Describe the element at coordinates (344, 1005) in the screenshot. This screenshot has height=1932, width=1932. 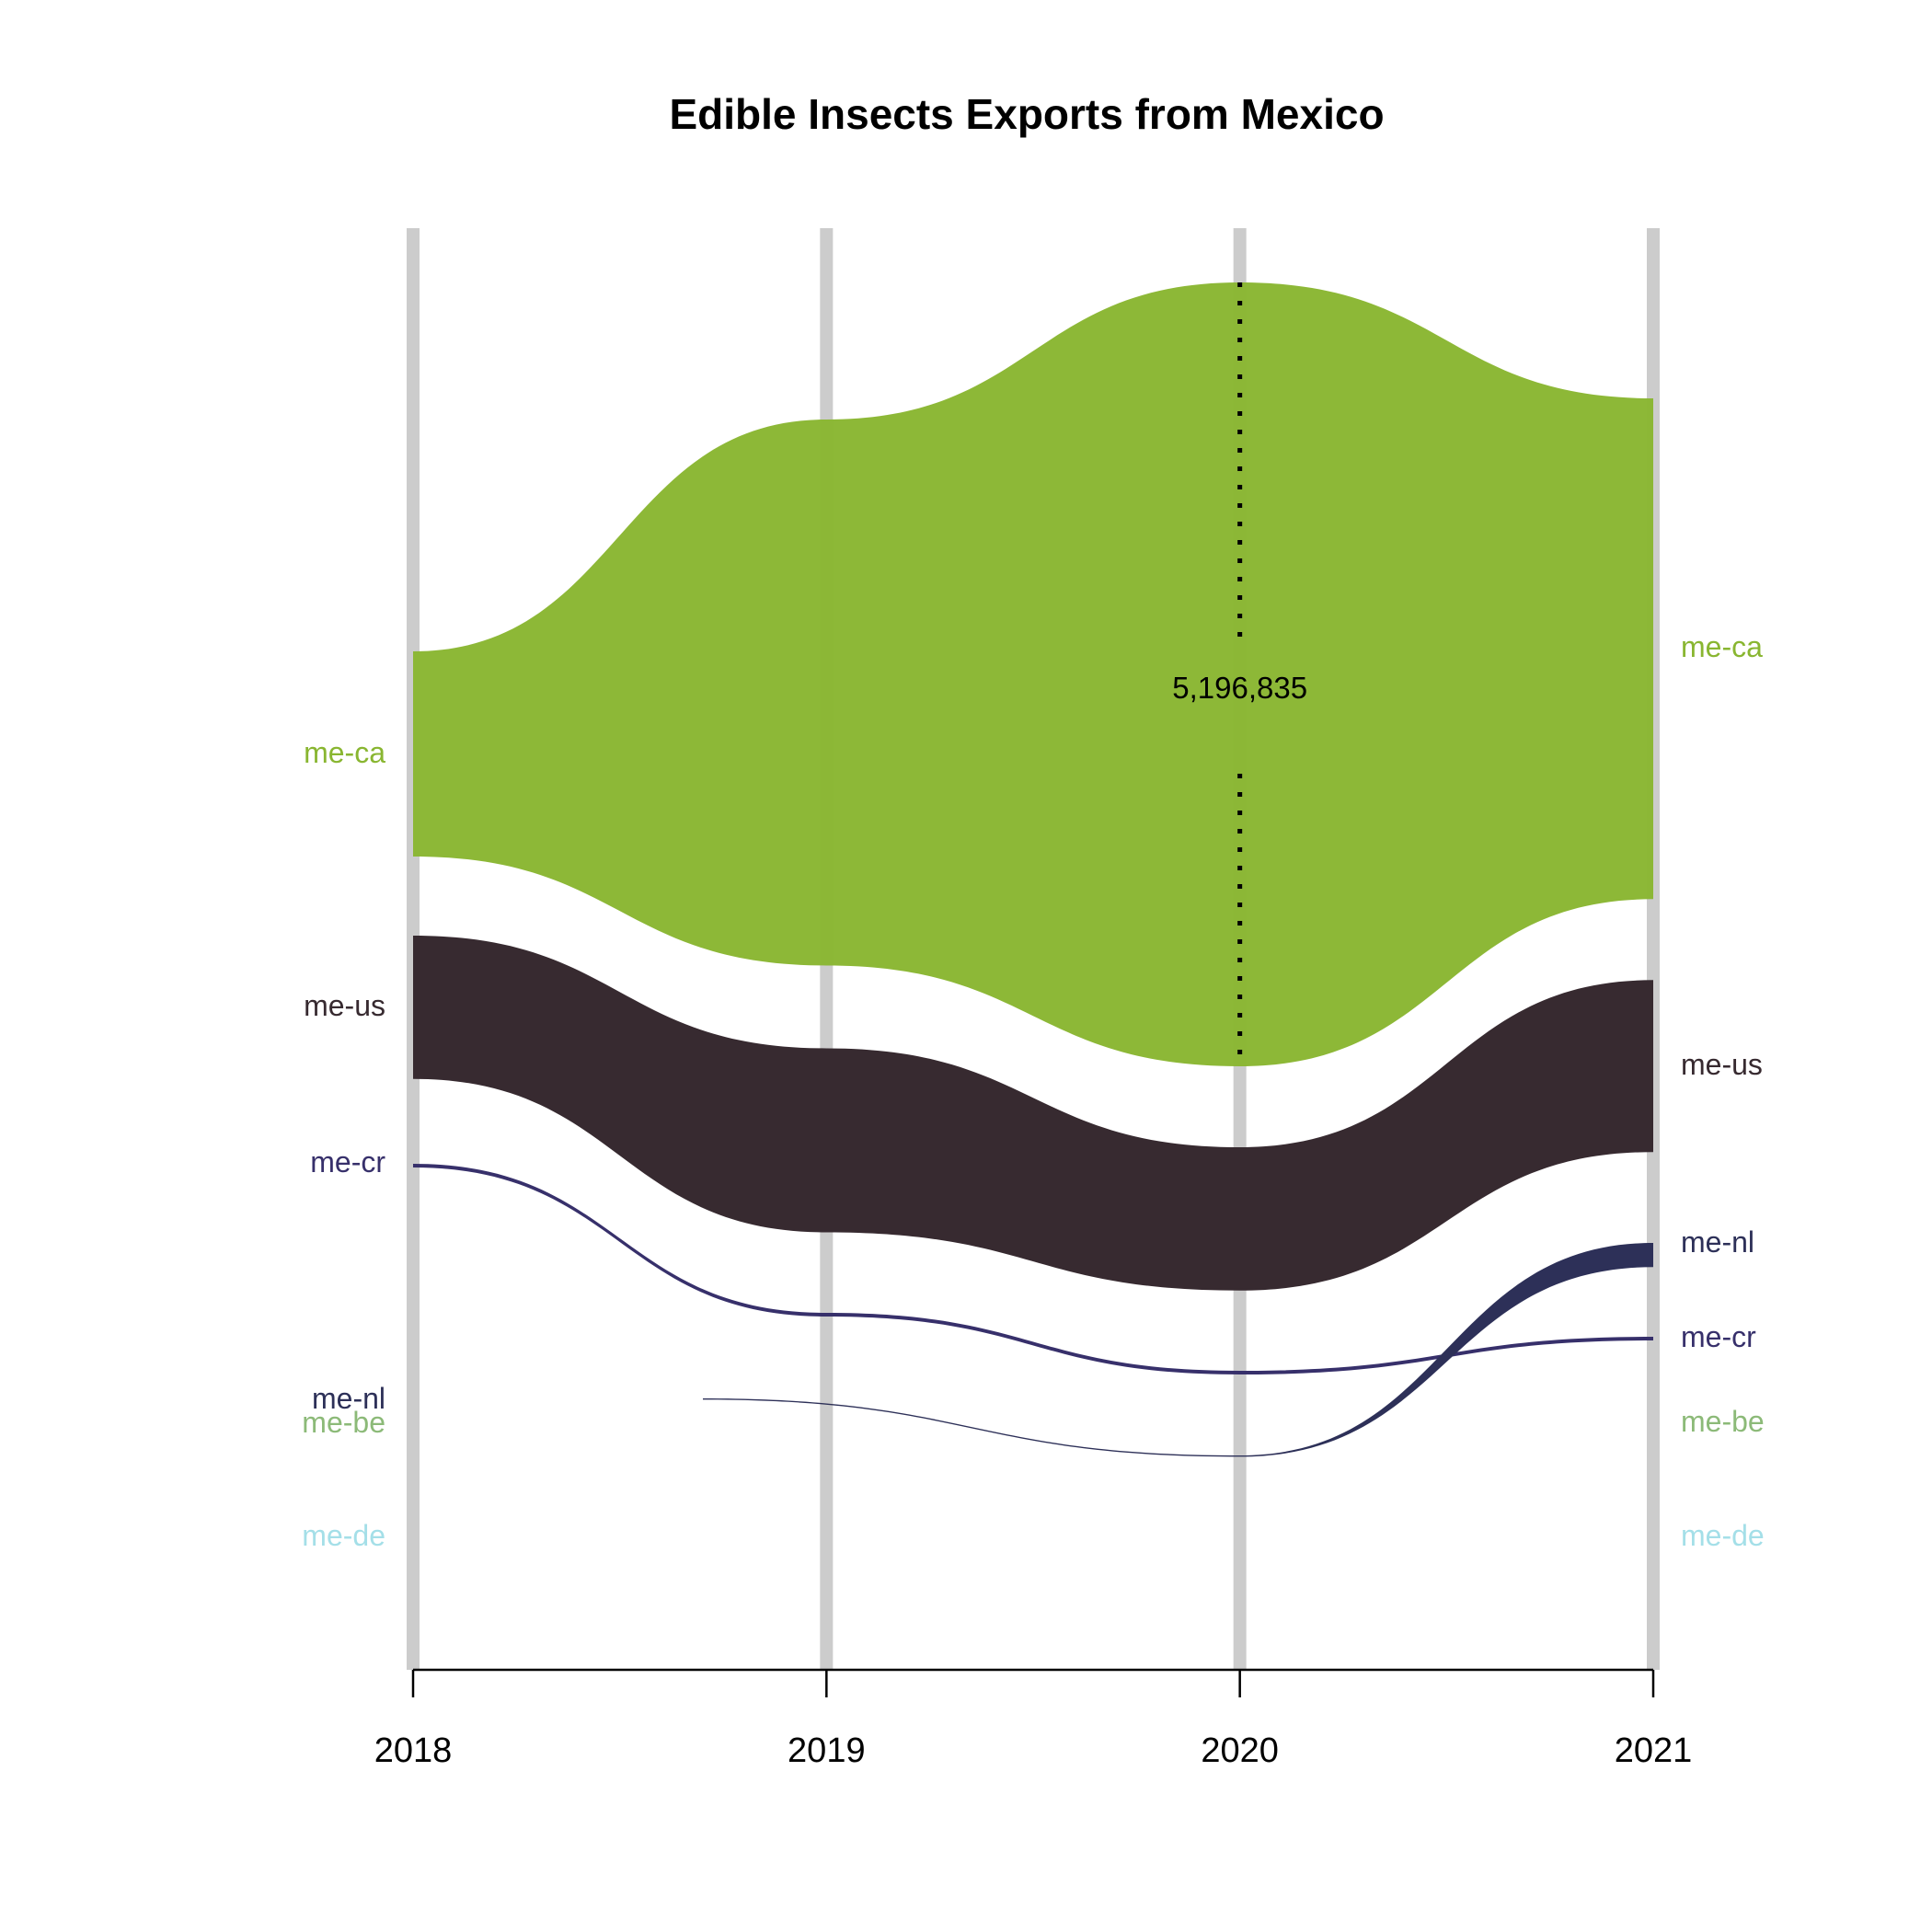
I see `left-label-me-us: me-us` at that location.